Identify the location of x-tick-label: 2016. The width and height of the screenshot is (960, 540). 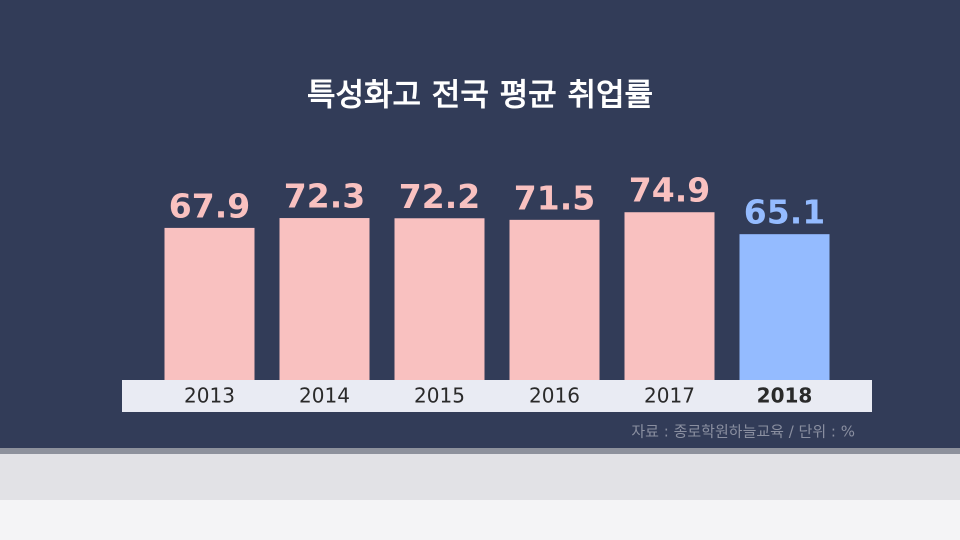
(554, 396).